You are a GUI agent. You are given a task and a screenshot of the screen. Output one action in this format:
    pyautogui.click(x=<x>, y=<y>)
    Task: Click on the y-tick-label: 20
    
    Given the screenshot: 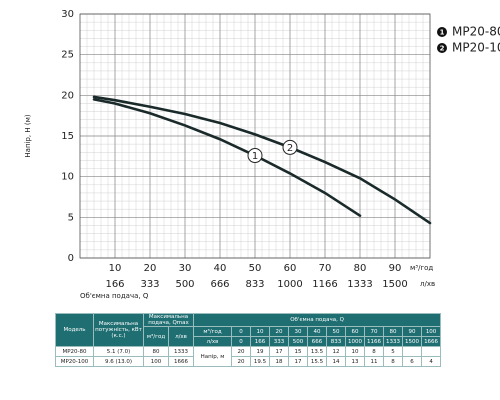 What is the action you would take?
    pyautogui.click(x=67, y=95)
    